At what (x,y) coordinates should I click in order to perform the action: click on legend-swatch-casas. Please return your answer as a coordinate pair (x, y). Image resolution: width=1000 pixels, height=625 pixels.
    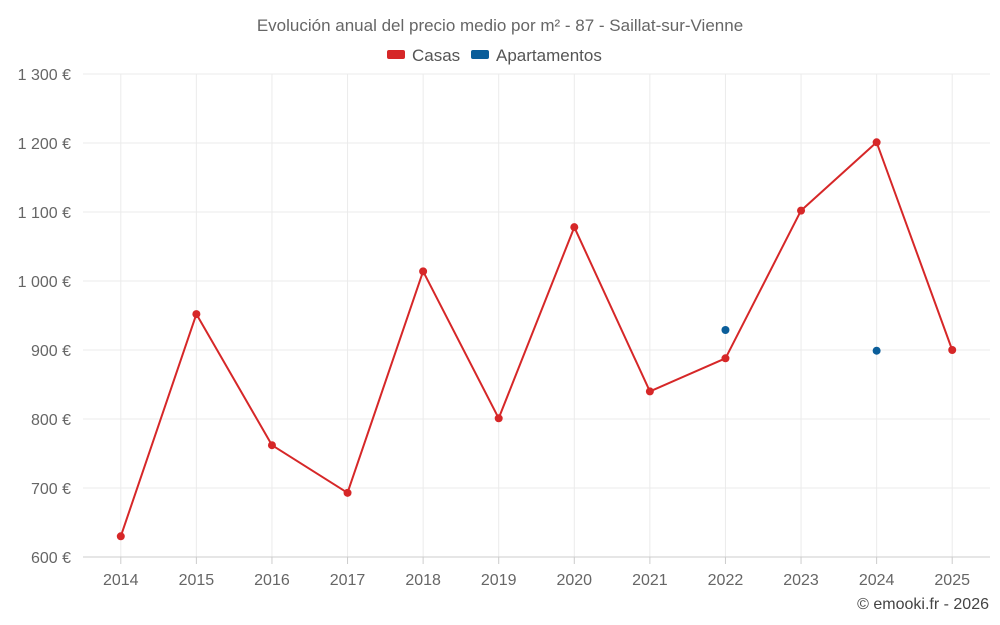
    Looking at the image, I should click on (396, 54).